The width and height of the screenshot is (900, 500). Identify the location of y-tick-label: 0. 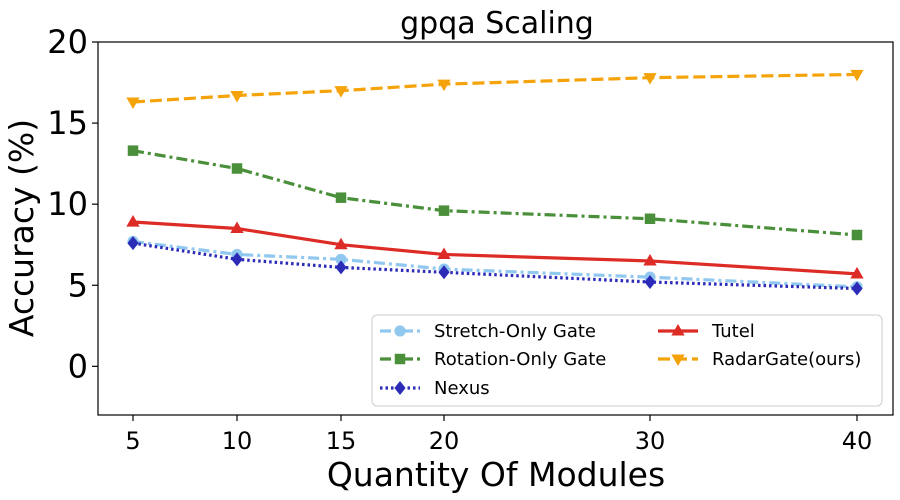
(78, 366).